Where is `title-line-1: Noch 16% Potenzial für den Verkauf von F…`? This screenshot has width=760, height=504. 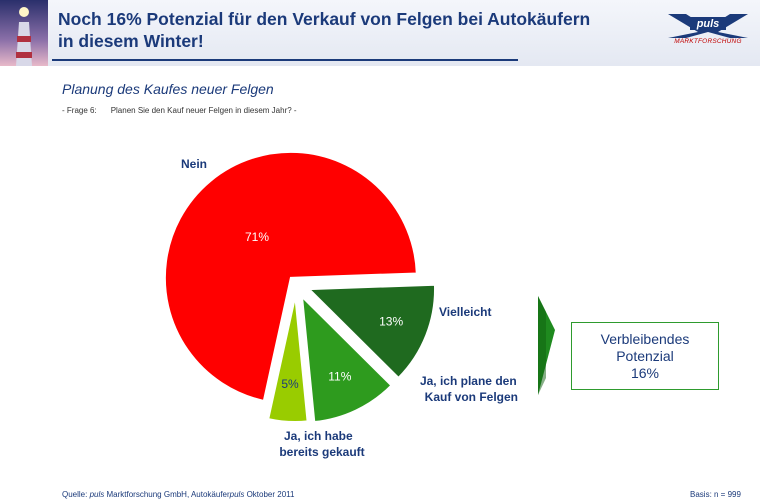 title-line-1: Noch 16% Potenzial für den Verkauf von F… is located at coordinates (324, 19).